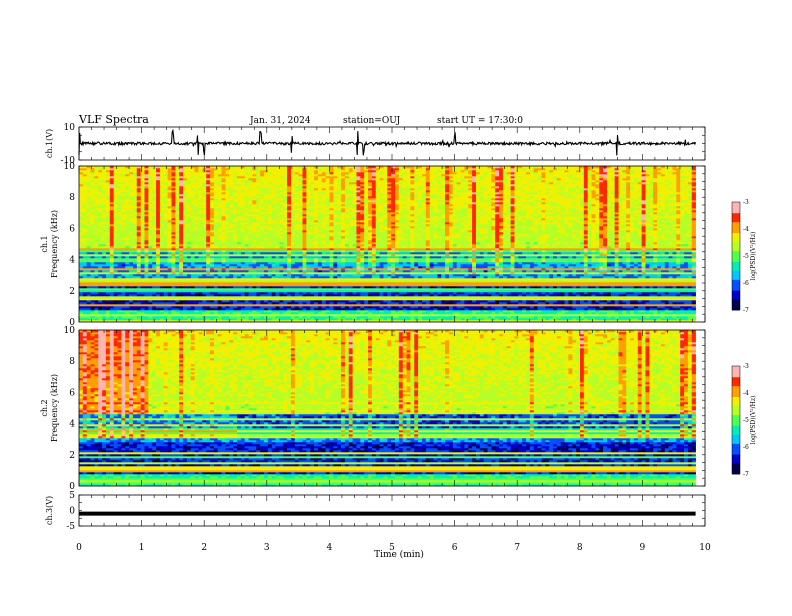 The width and height of the screenshot is (792, 616). Describe the element at coordinates (44, 243) in the screenshot. I see `y-axis-label: ch.1` at that location.